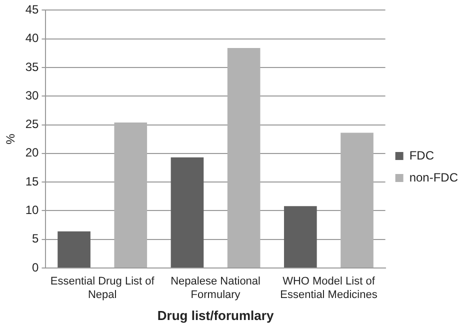  I want to click on y-tick-label: 0, so click(36, 267).